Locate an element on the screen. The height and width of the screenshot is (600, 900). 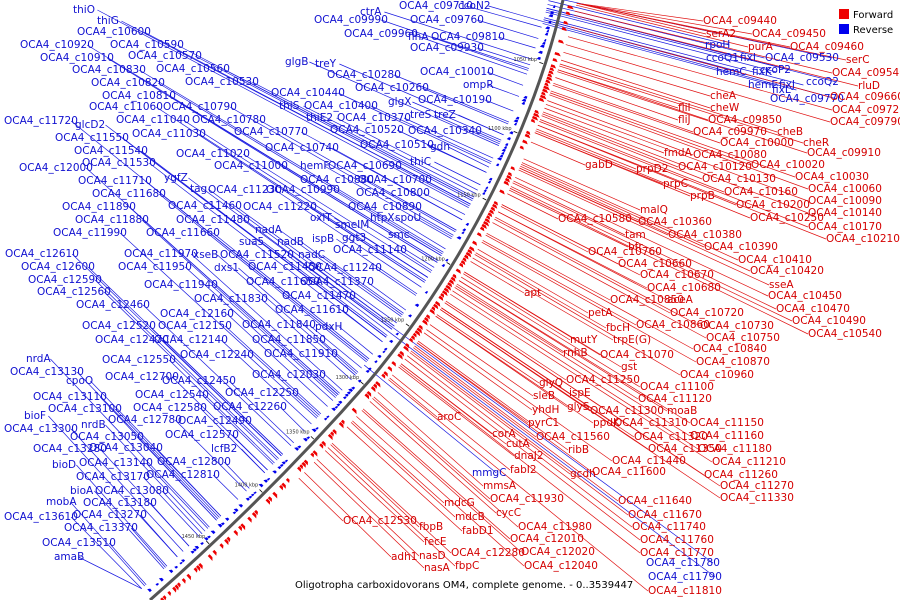
gene-label-oca4-c11060: OCA4_c11060 is located at coordinates (126, 107).